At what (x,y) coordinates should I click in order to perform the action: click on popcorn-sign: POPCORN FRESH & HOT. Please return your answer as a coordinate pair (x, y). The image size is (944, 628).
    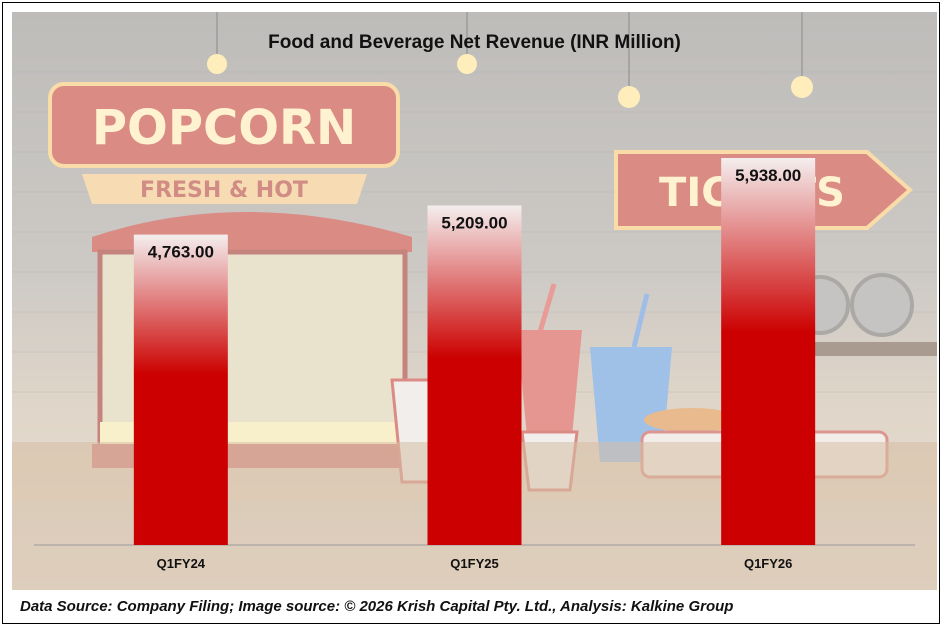
    Looking at the image, I should click on (224, 143).